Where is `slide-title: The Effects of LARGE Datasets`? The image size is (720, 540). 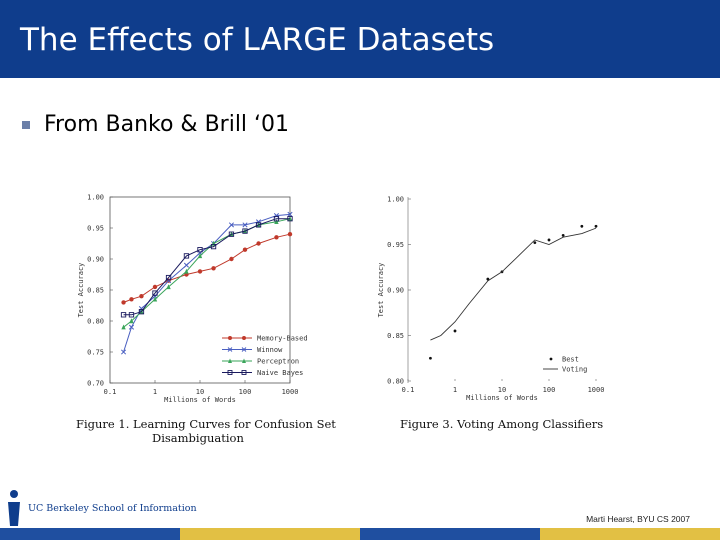 slide-title: The Effects of LARGE Datasets is located at coordinates (257, 40).